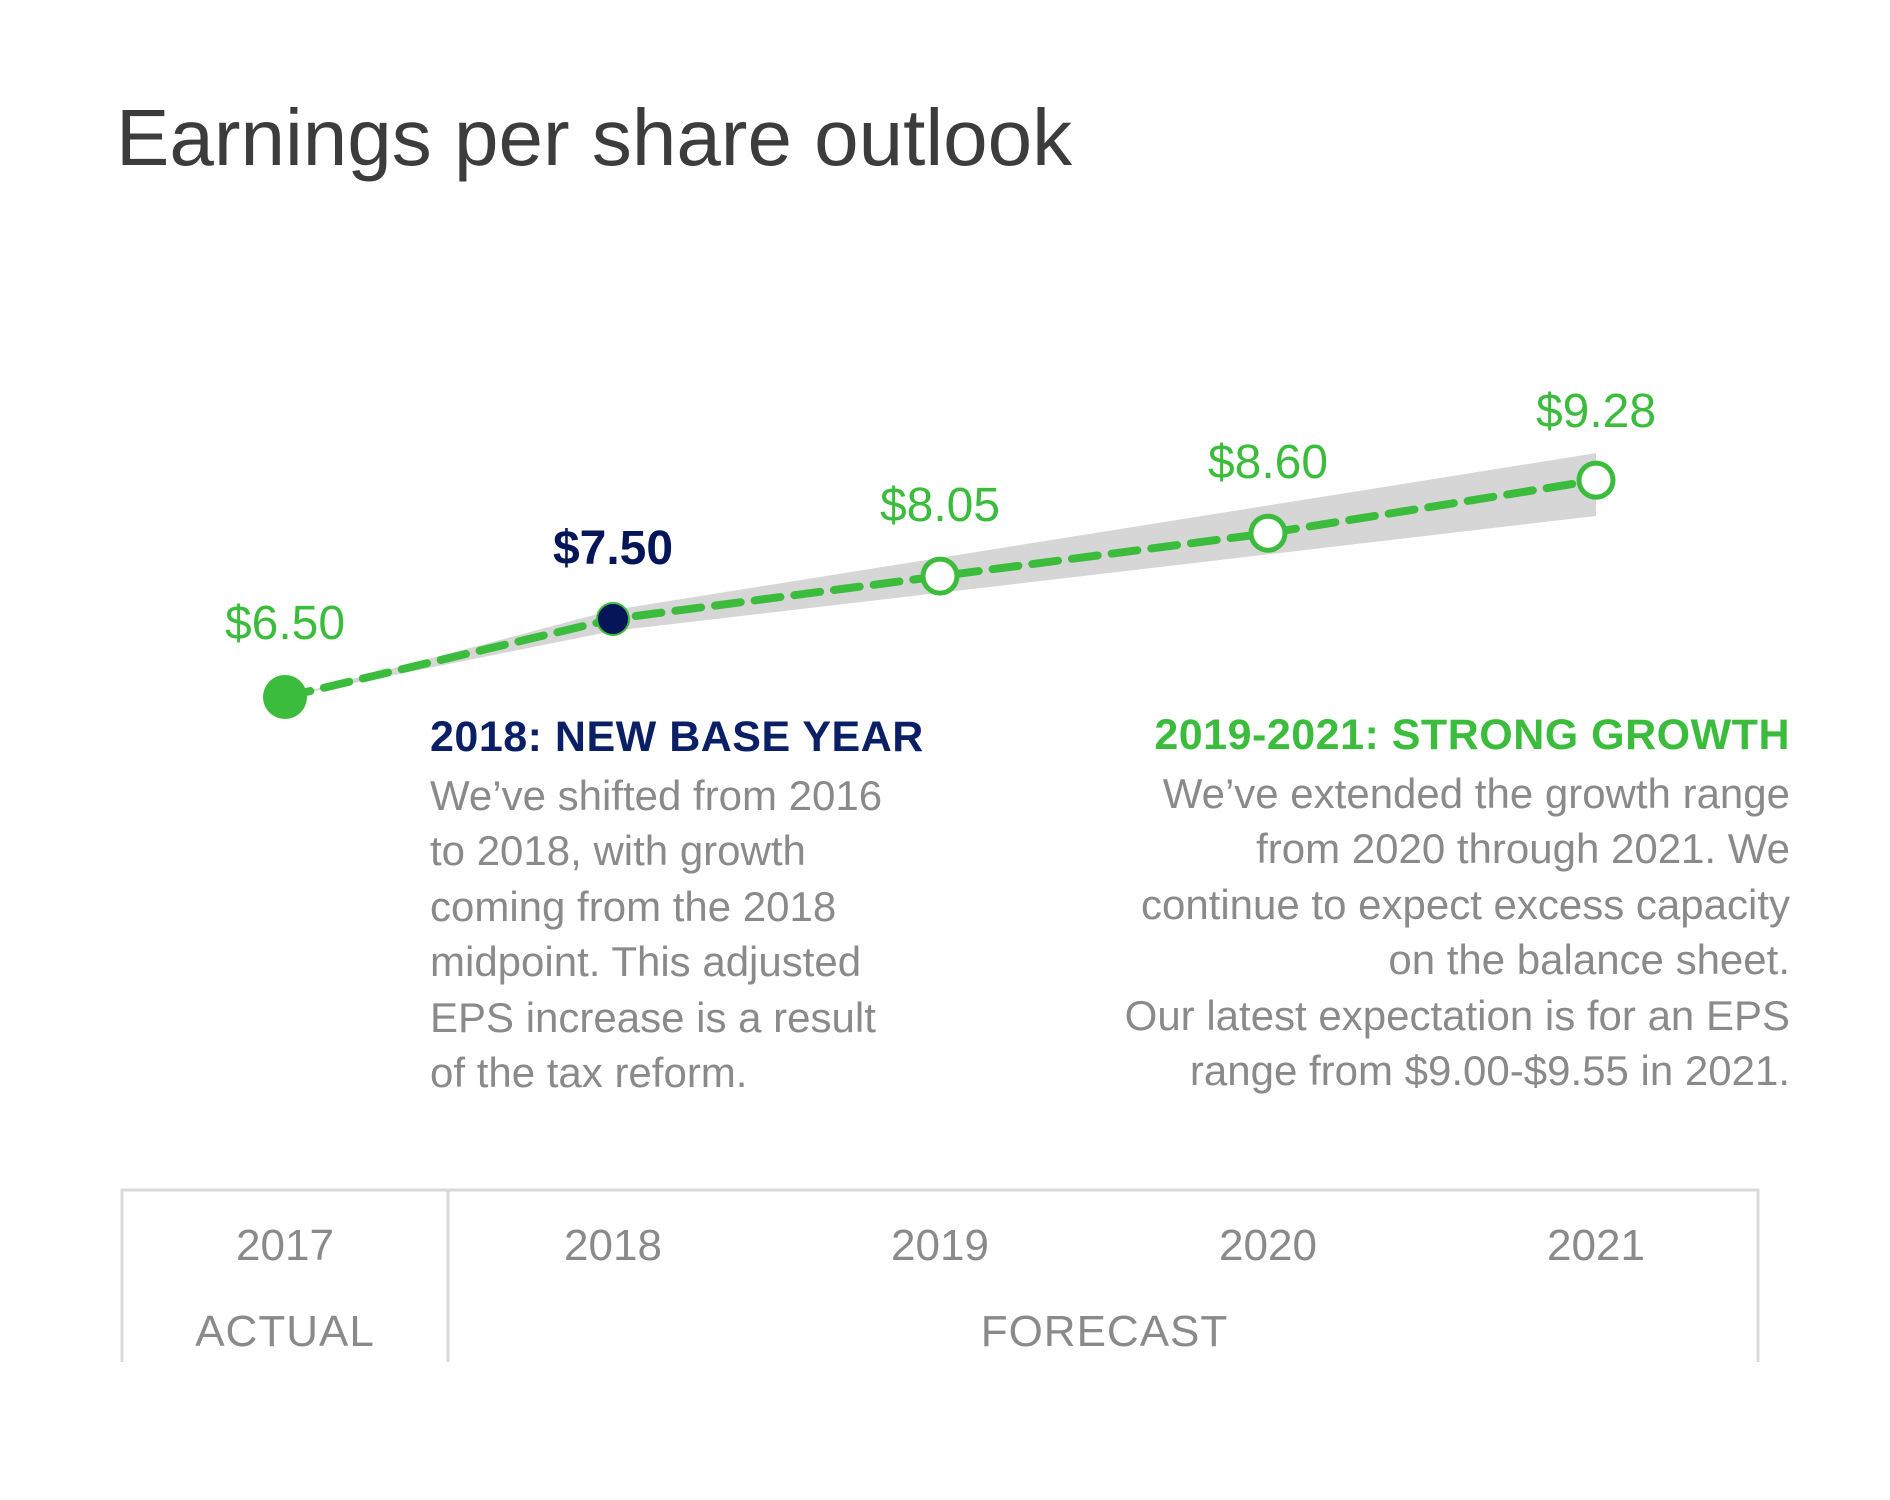  I want to click on growth-annotation-title: 2019-2021: STRONG GROWTH, so click(1472, 735).